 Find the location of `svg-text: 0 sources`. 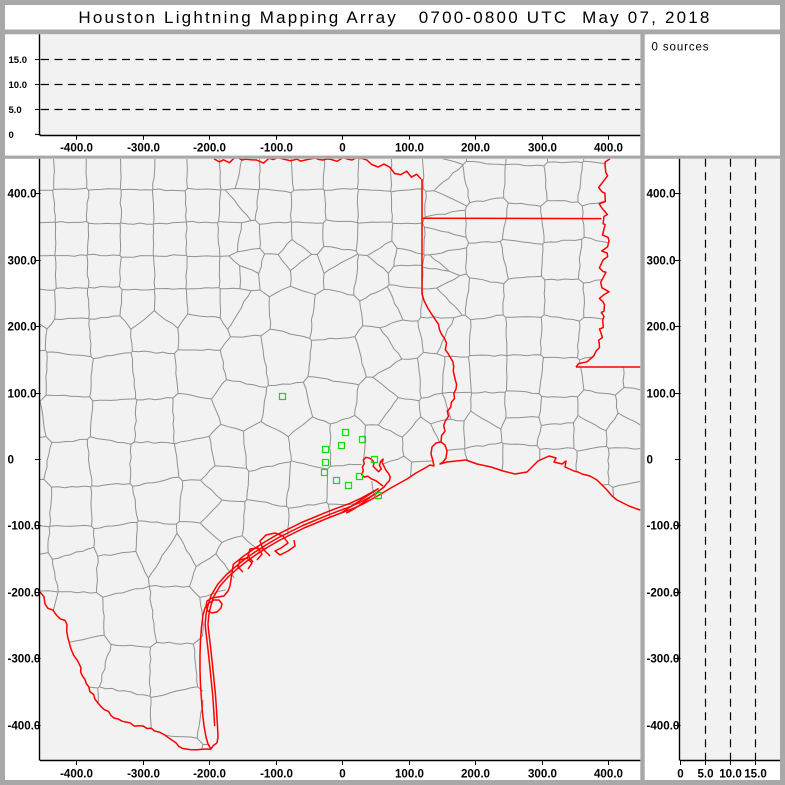

svg-text: 0 sources is located at coordinates (681, 48).